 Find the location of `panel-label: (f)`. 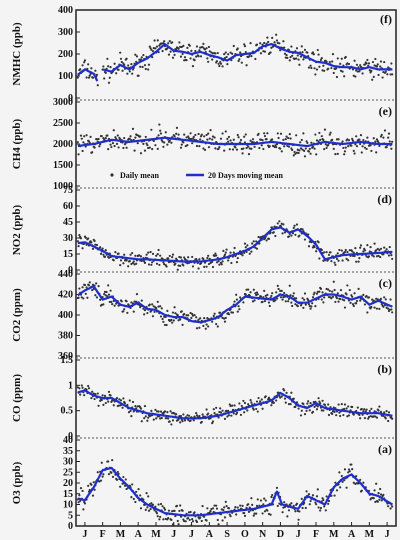

panel-label: (f) is located at coordinates (386, 19).